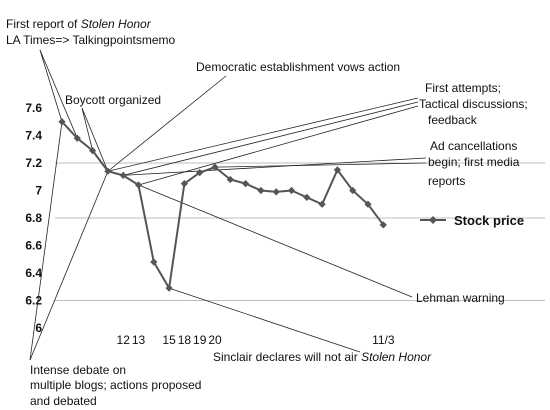 The image size is (550, 410). I want to click on y-tick-label: 6.6, so click(33, 246).